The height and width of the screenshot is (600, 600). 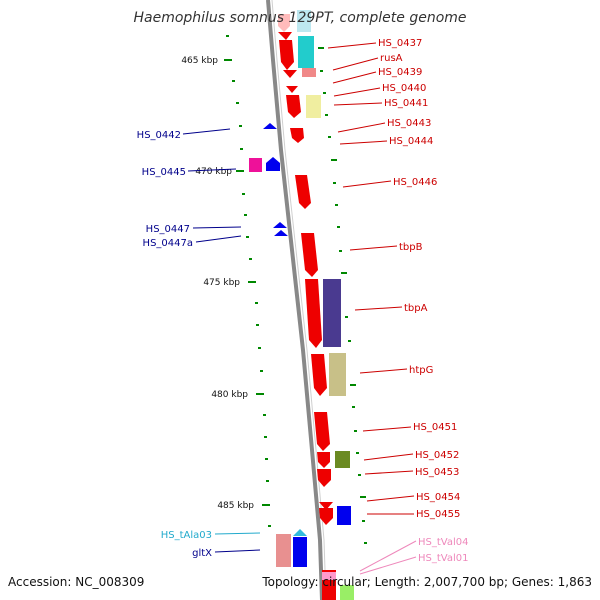 I want to click on gene-label-HS_0437: HS_0437, so click(x=400, y=43).